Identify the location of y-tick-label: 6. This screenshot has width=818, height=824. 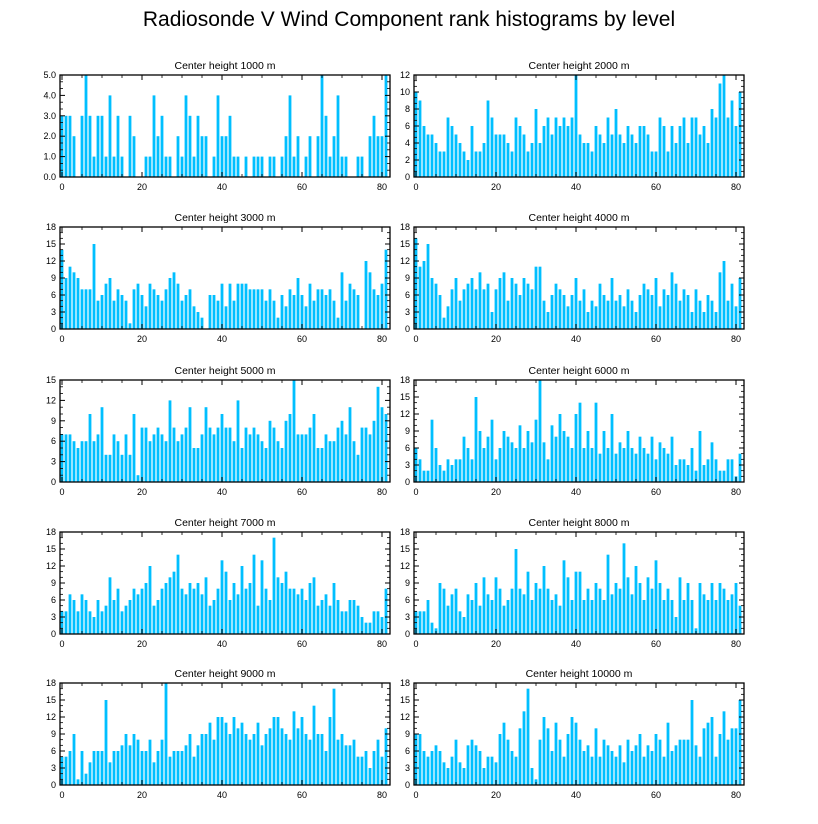
(407, 448).